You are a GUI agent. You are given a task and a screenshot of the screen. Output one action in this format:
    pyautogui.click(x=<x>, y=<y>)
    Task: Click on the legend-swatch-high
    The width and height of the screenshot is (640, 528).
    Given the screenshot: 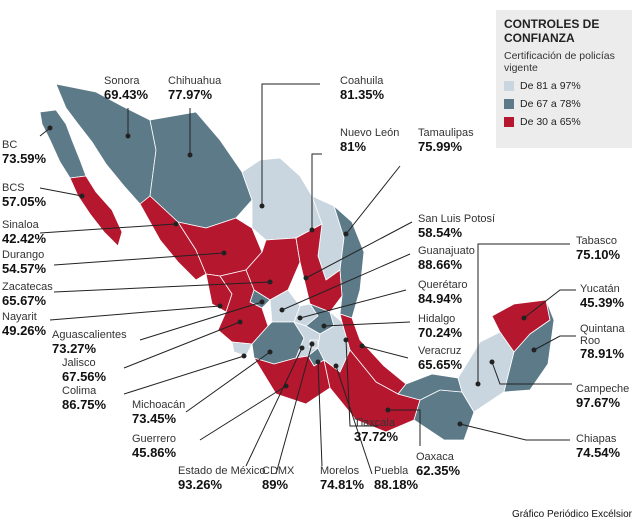 What is the action you would take?
    pyautogui.click(x=509, y=85)
    